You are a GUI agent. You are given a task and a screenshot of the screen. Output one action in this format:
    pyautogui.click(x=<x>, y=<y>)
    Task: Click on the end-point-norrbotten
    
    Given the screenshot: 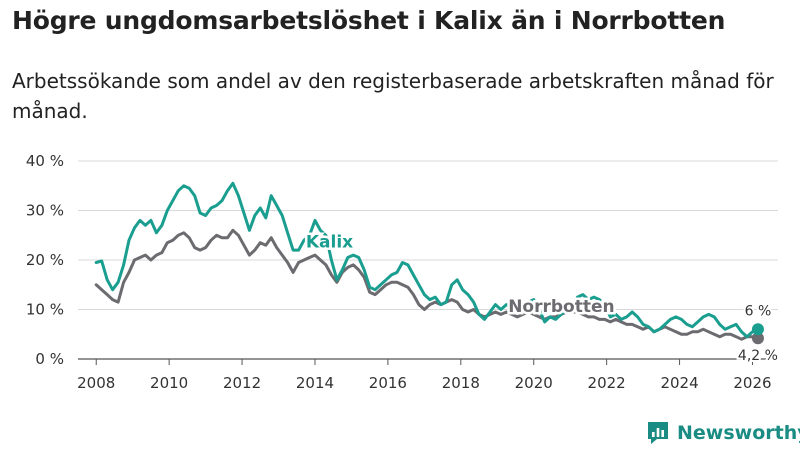 What is the action you would take?
    pyautogui.click(x=757, y=338)
    